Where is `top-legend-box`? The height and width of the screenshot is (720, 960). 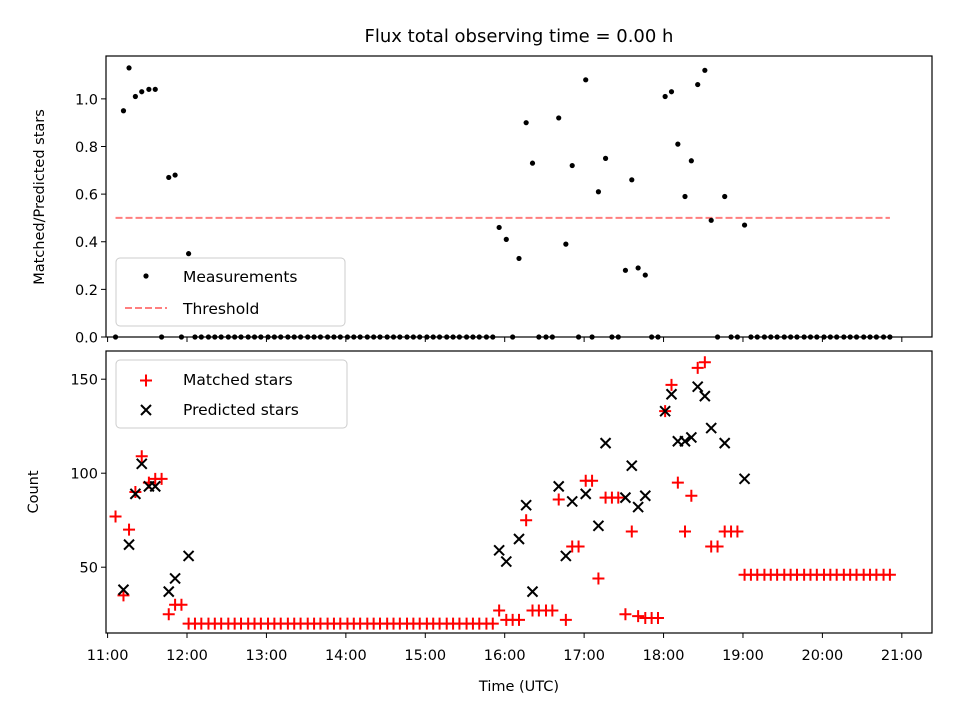 top-legend-box is located at coordinates (230, 292).